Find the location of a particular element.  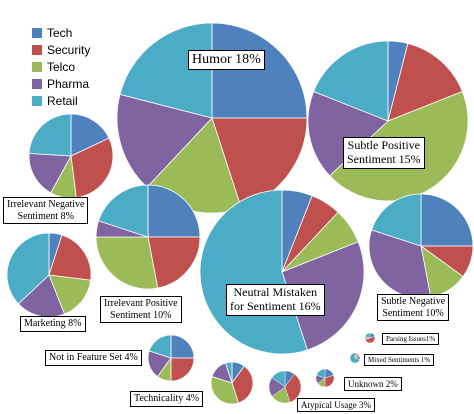

pie-technicality-4-slice-security is located at coordinates (242, 384).